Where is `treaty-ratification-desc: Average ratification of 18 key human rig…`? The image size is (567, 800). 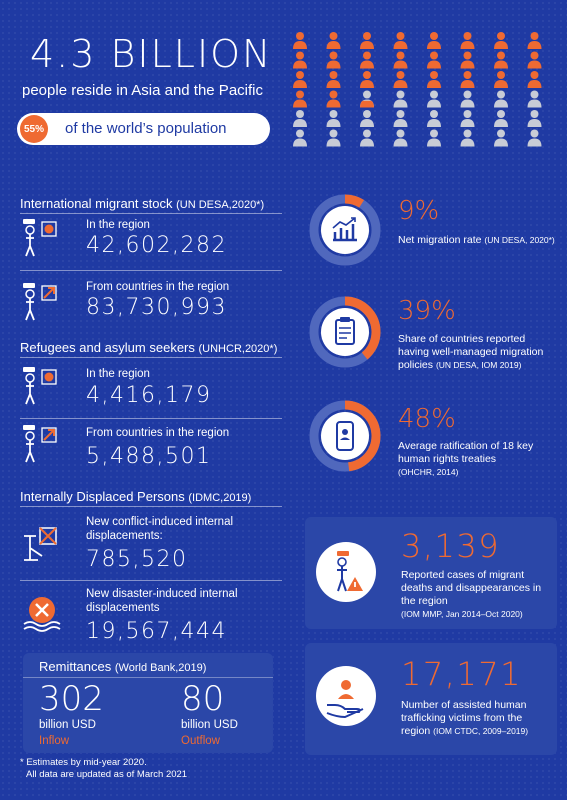 treaty-ratification-desc: Average ratification of 18 key human rig… is located at coordinates (465, 459).